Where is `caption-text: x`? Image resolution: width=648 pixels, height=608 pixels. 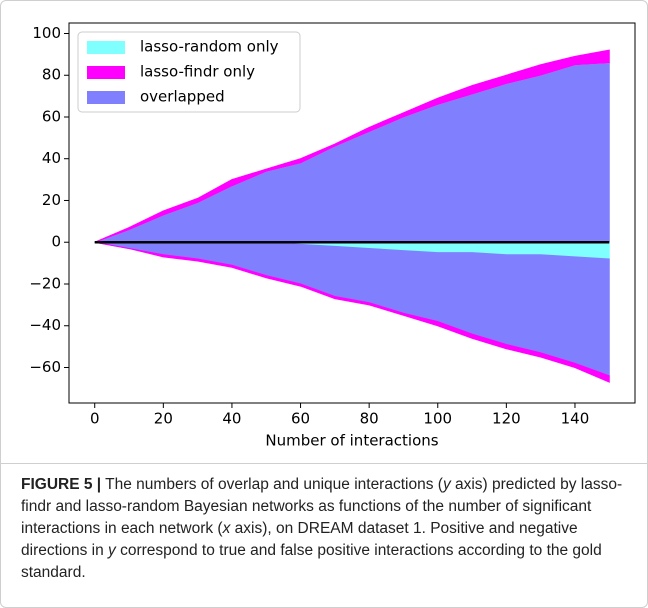 caption-text: x is located at coordinates (226, 528).